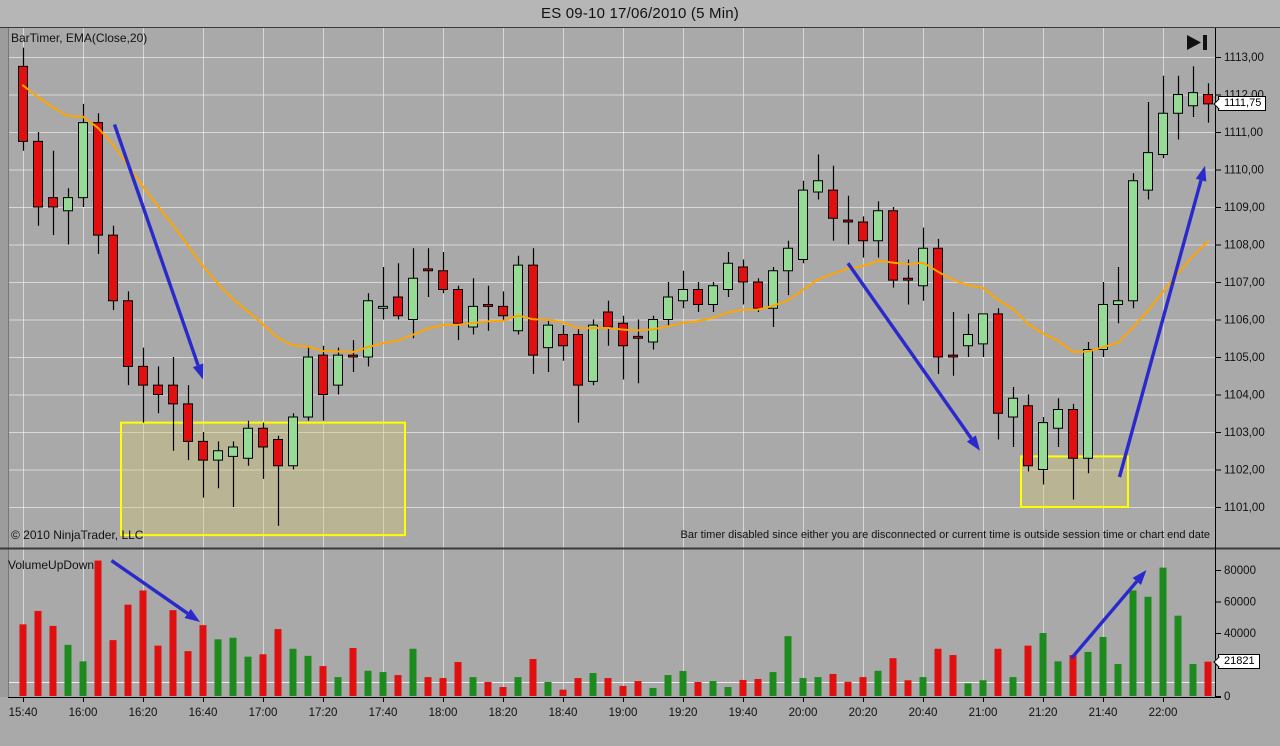 This screenshot has width=1280, height=746. What do you see at coordinates (443, 713) in the screenshot?
I see `time-axis-tick-label: 18:00` at bounding box center [443, 713].